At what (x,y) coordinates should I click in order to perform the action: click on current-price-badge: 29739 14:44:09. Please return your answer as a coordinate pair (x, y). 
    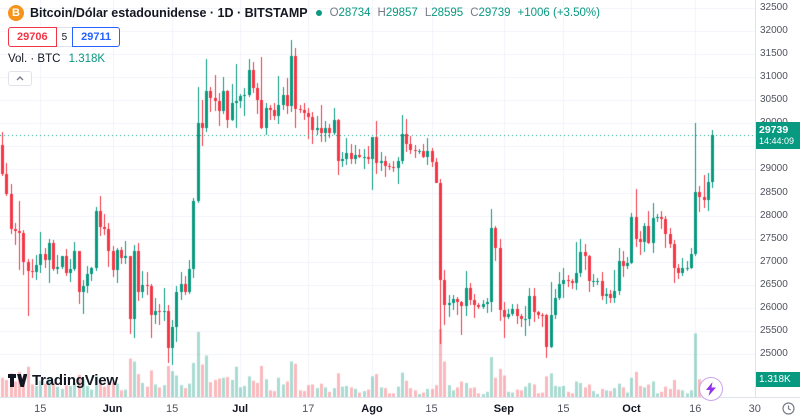
    Looking at the image, I should click on (778, 135).